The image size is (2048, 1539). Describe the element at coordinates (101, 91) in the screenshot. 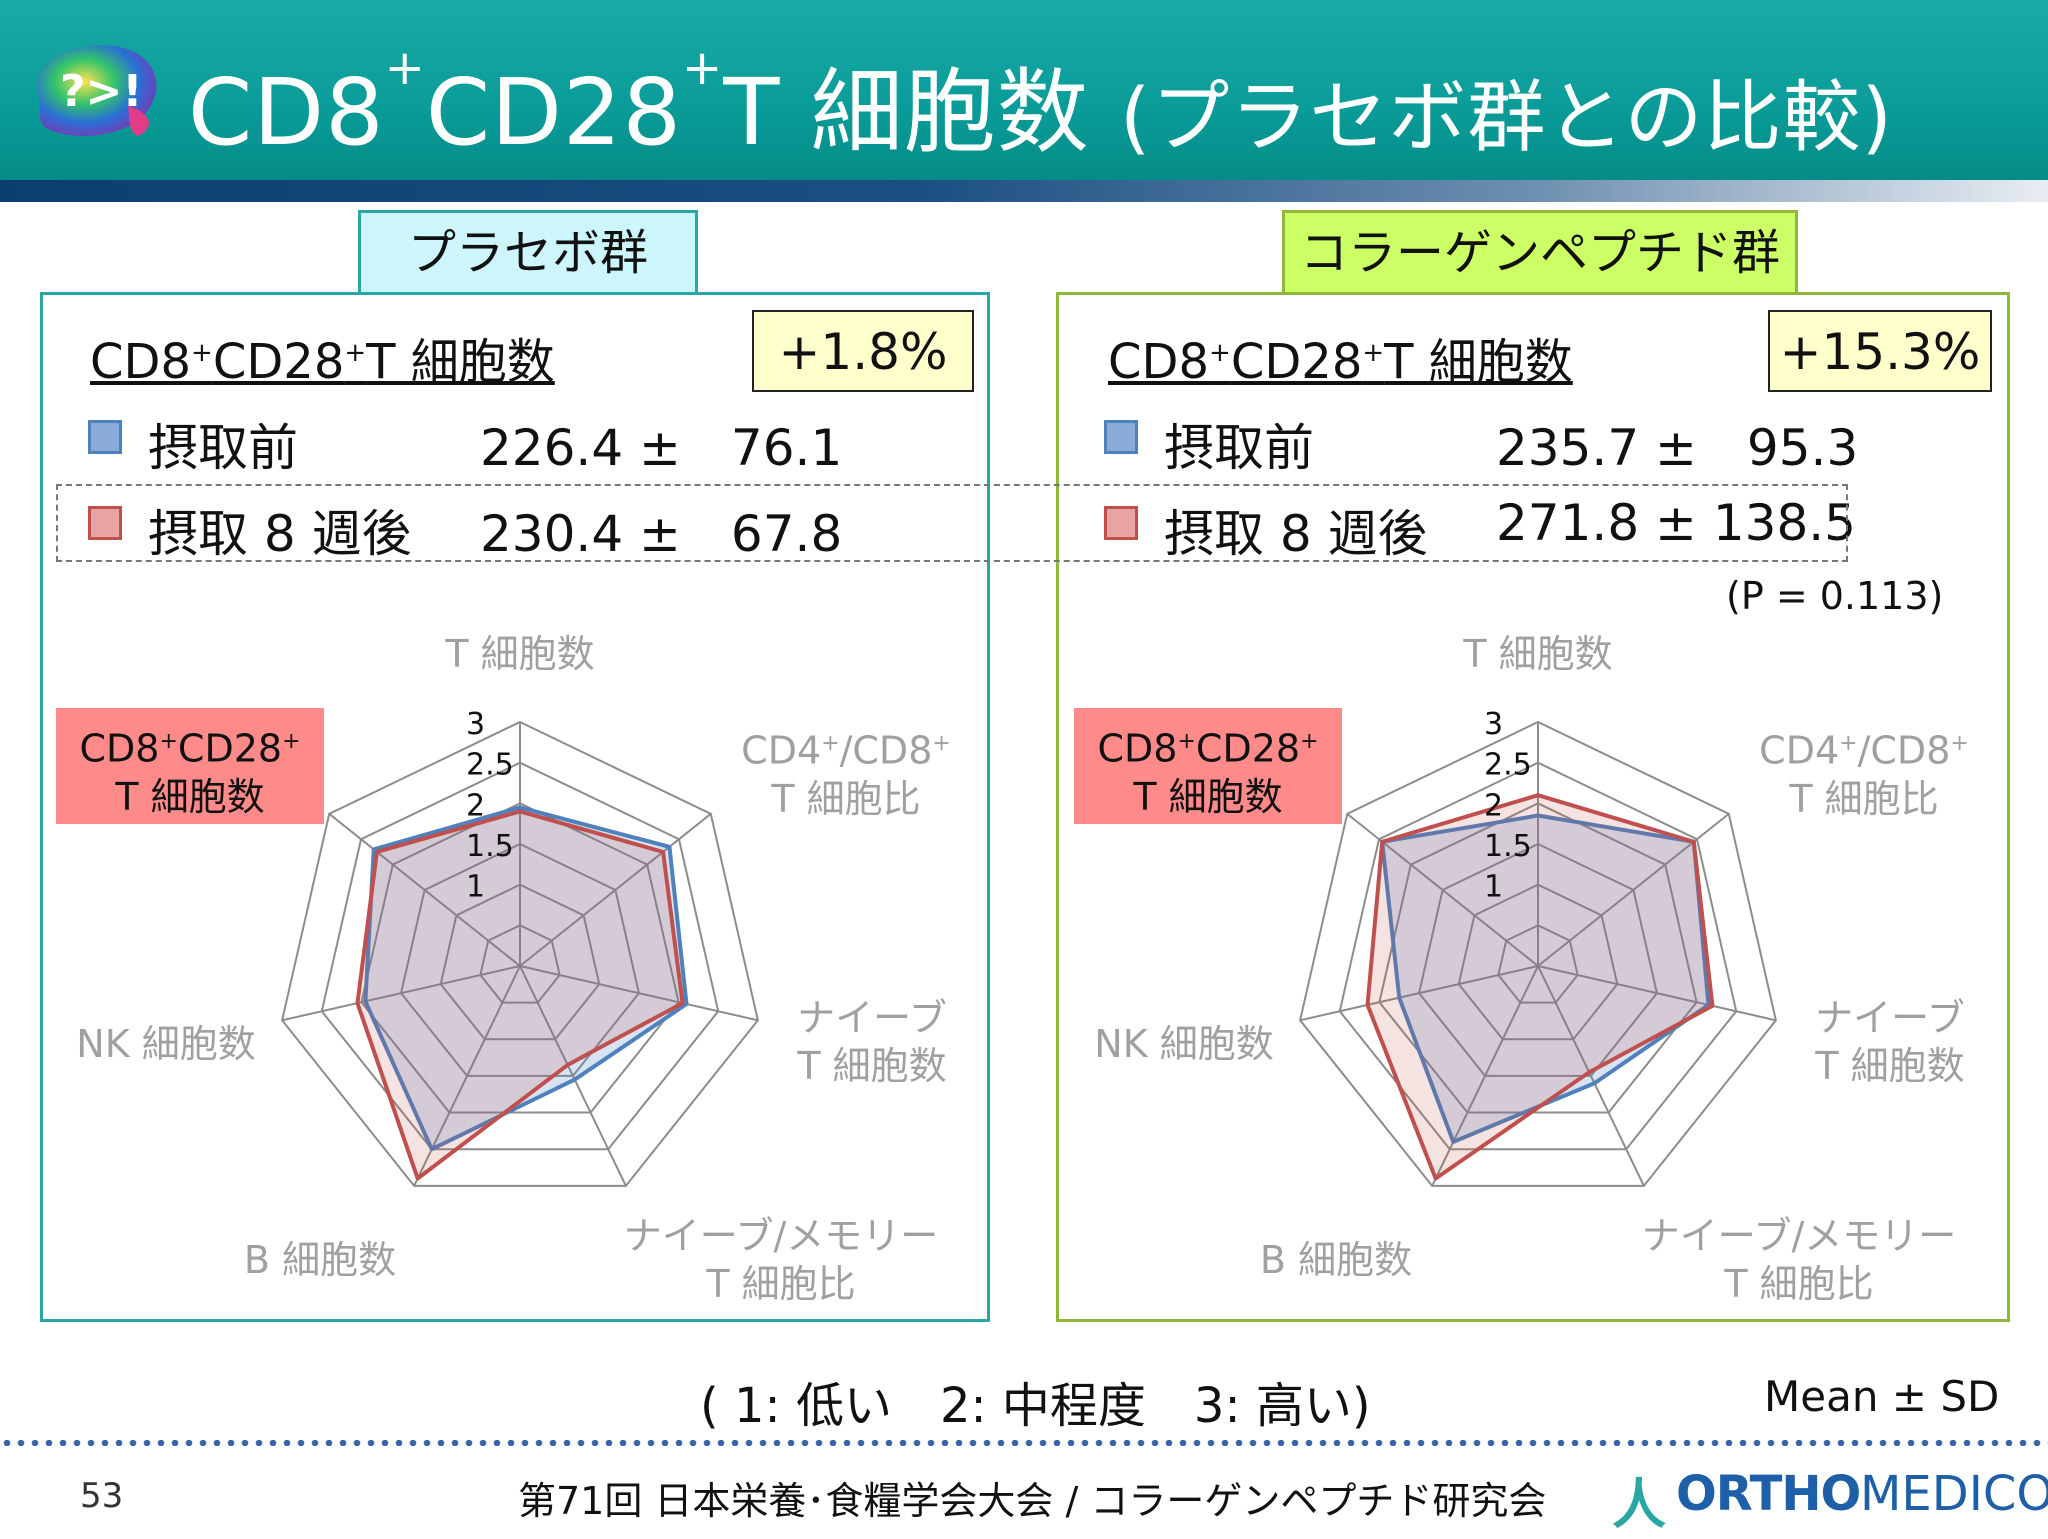

I see `logo-text: ?>!` at that location.